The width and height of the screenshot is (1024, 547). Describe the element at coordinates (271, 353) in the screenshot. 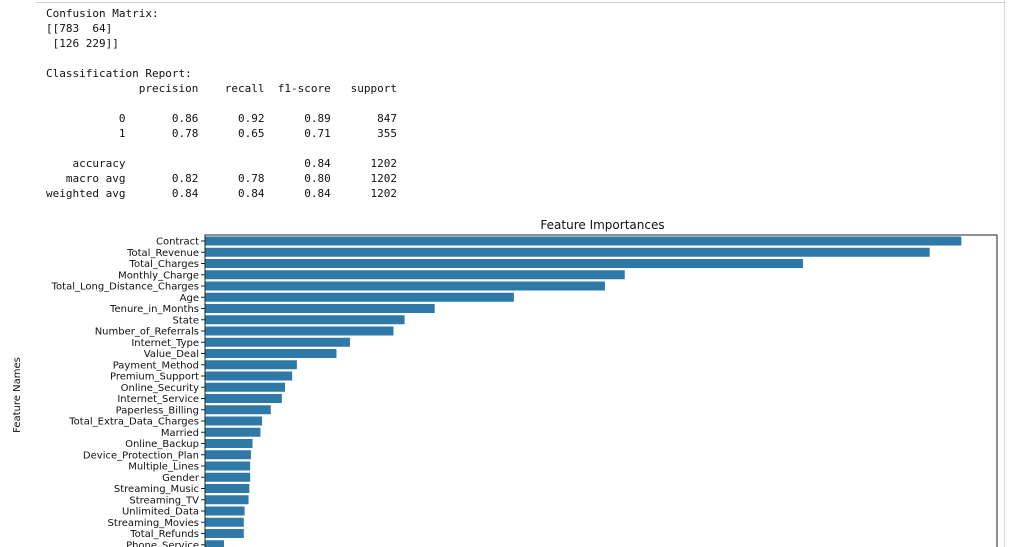

I see `bar-value-deal` at that location.